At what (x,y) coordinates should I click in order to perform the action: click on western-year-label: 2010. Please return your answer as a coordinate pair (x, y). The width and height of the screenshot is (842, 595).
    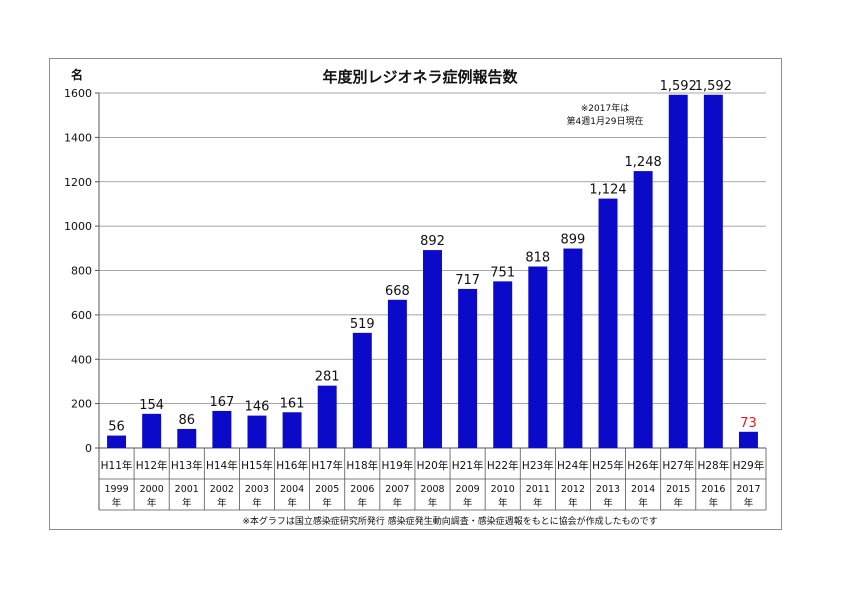
    Looking at the image, I should click on (503, 489).